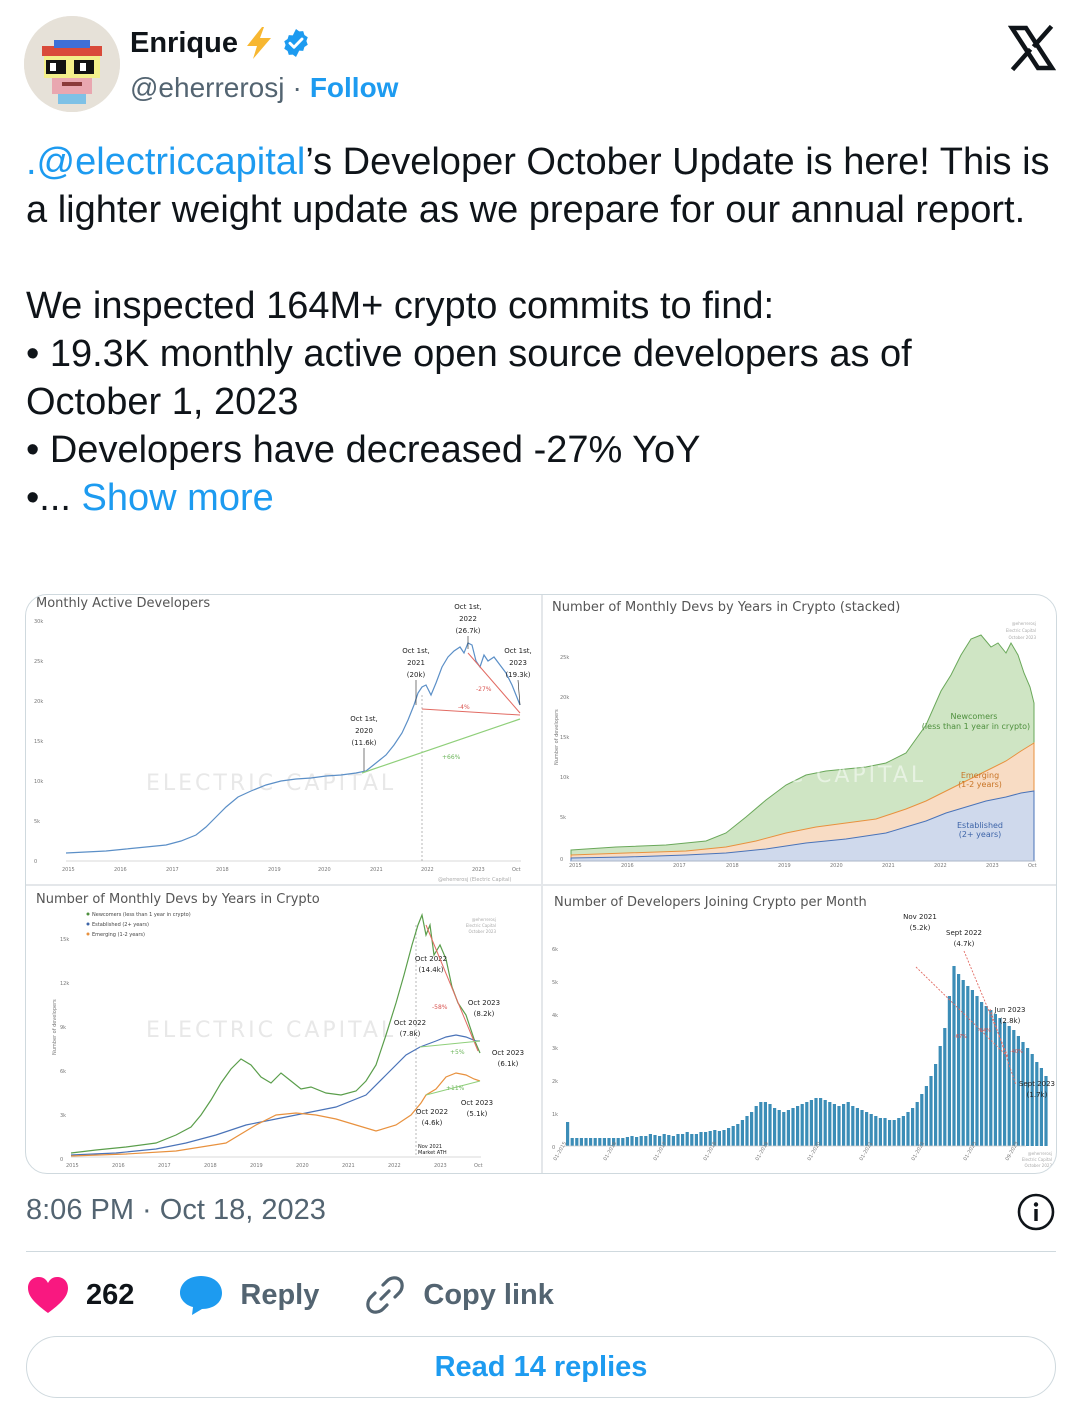 This screenshot has width=1086, height=1422. Describe the element at coordinates (516, 870) in the screenshot. I see `chart1-xtick: Oct` at that location.